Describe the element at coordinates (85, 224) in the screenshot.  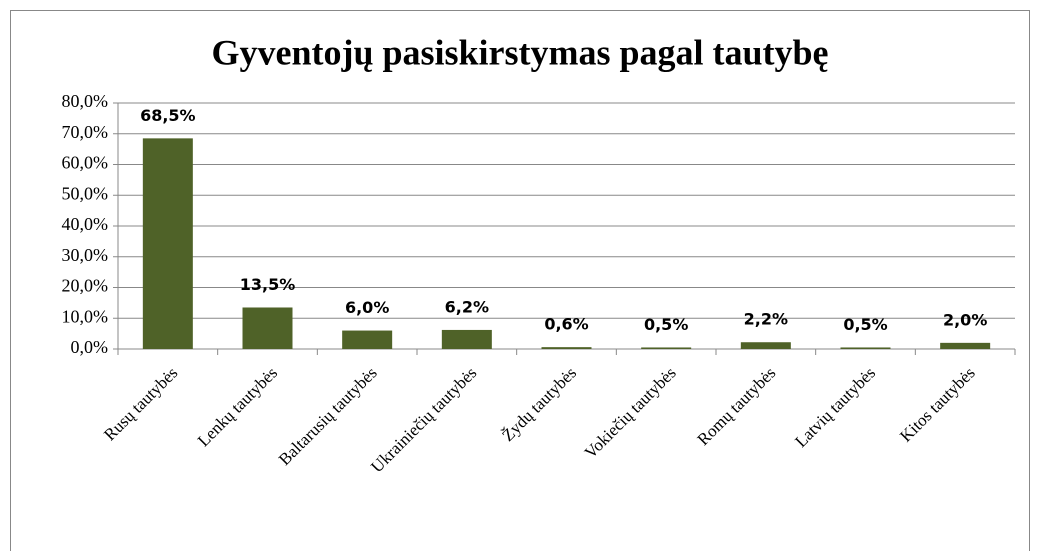
I see `y-tick-label: 40,0%` at that location.